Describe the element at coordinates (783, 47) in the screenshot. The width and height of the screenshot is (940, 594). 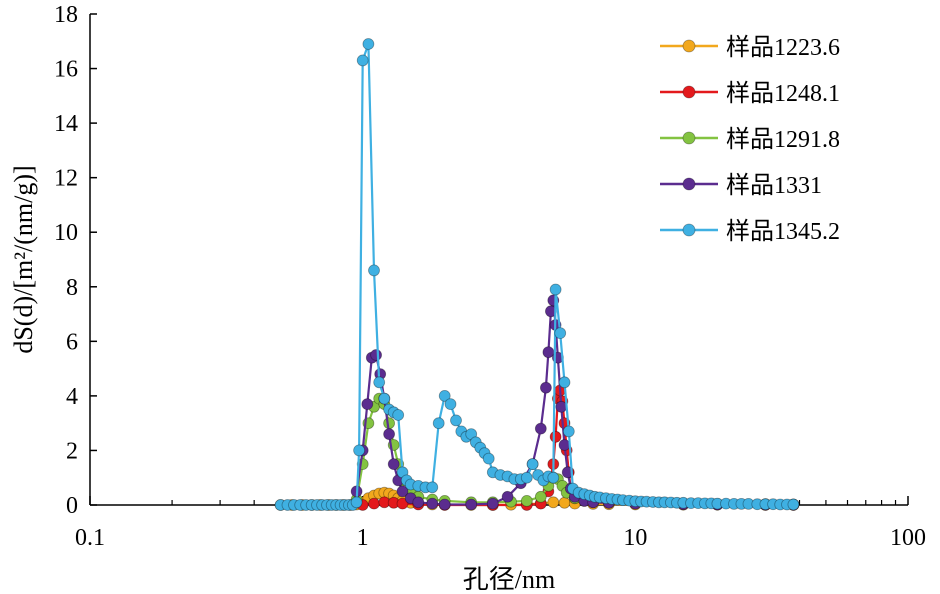
I see `legend-label: 样品1223.6` at that location.